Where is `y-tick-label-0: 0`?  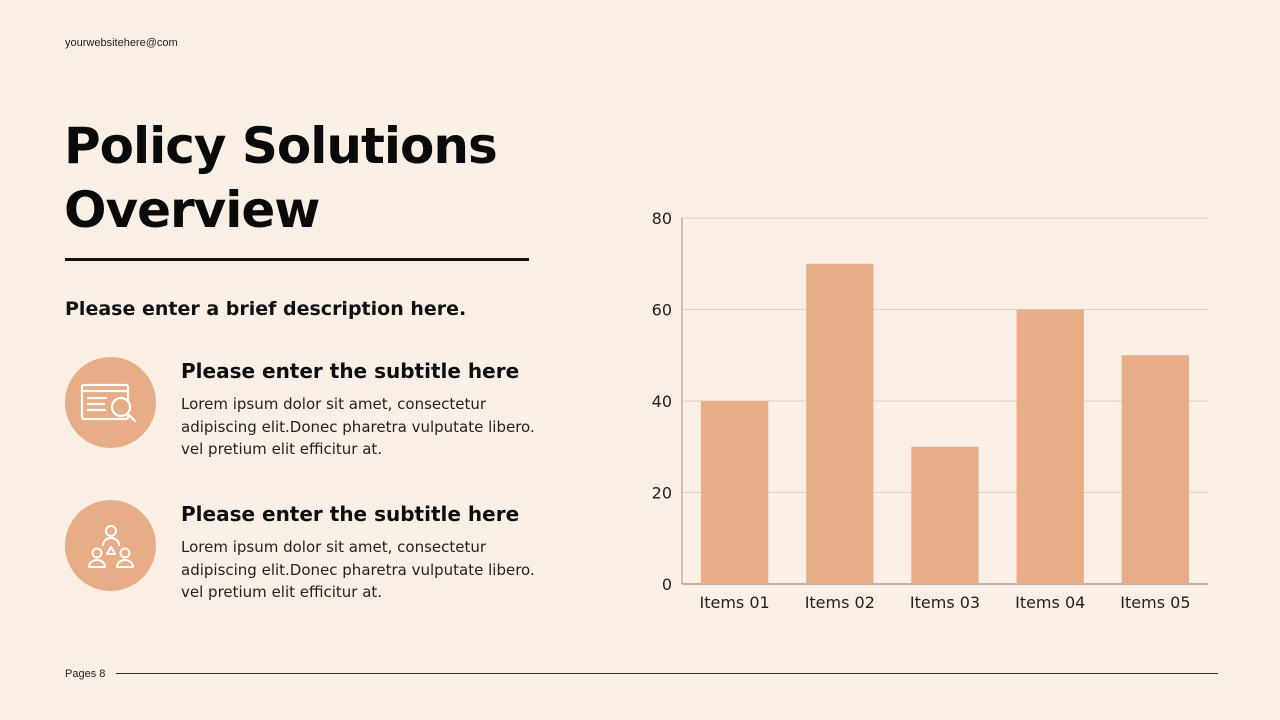 y-tick-label-0: 0 is located at coordinates (667, 584).